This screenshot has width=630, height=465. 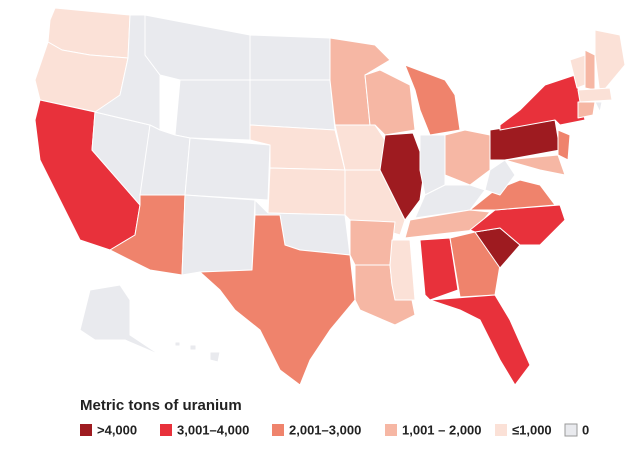 I want to click on legend-label: >4,000, so click(x=117, y=429).